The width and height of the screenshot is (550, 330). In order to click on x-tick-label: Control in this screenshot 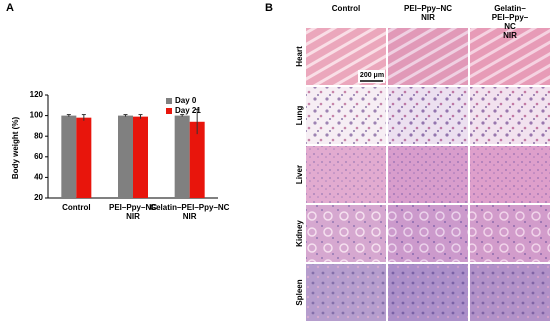, I will do `click(76, 207)`.